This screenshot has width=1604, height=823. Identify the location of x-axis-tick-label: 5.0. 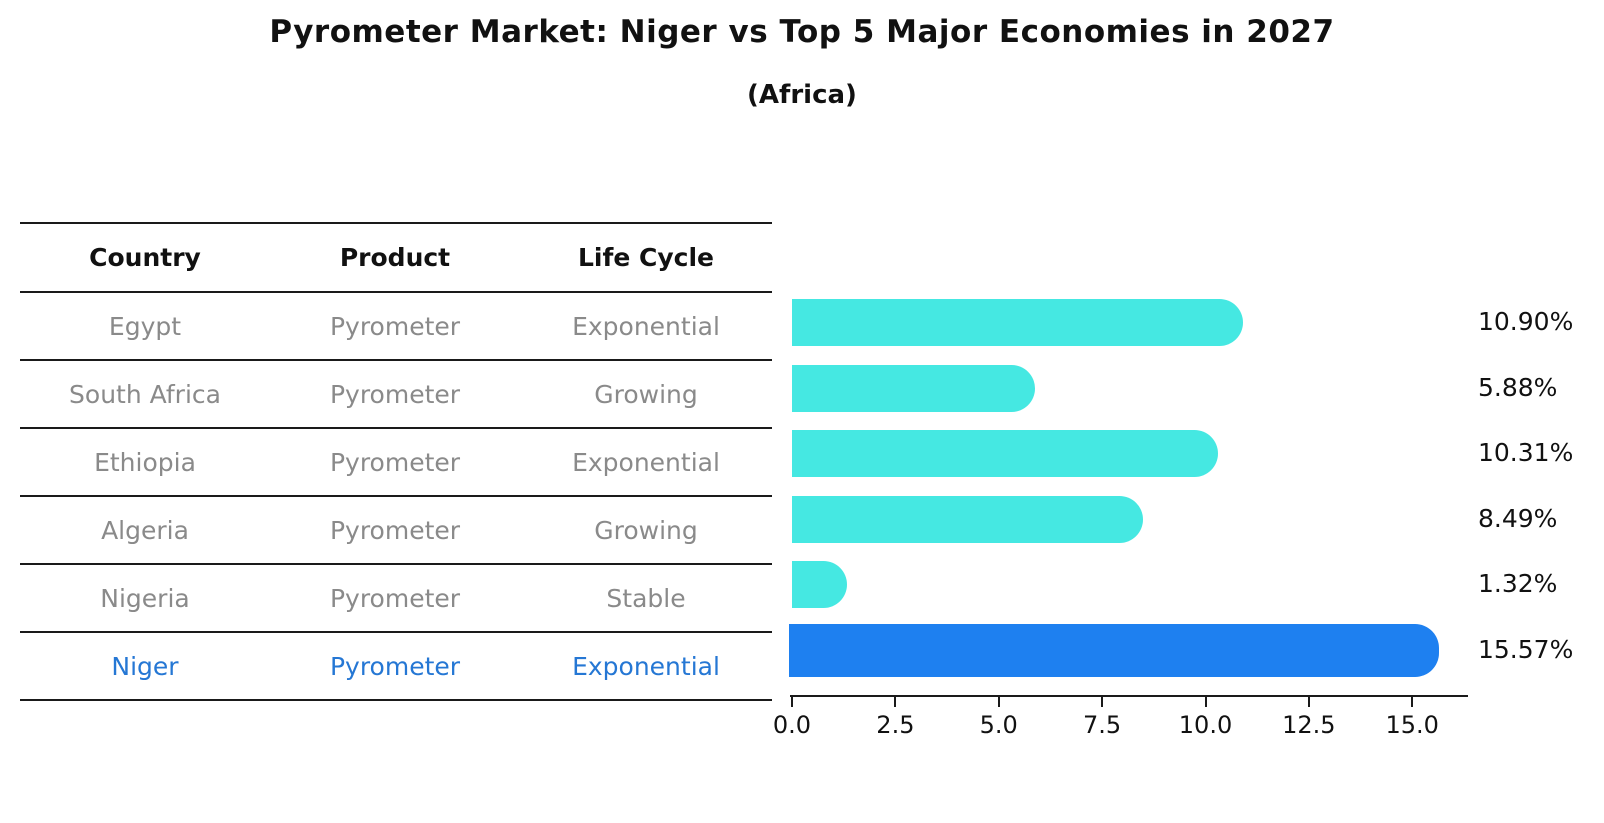
(998, 725).